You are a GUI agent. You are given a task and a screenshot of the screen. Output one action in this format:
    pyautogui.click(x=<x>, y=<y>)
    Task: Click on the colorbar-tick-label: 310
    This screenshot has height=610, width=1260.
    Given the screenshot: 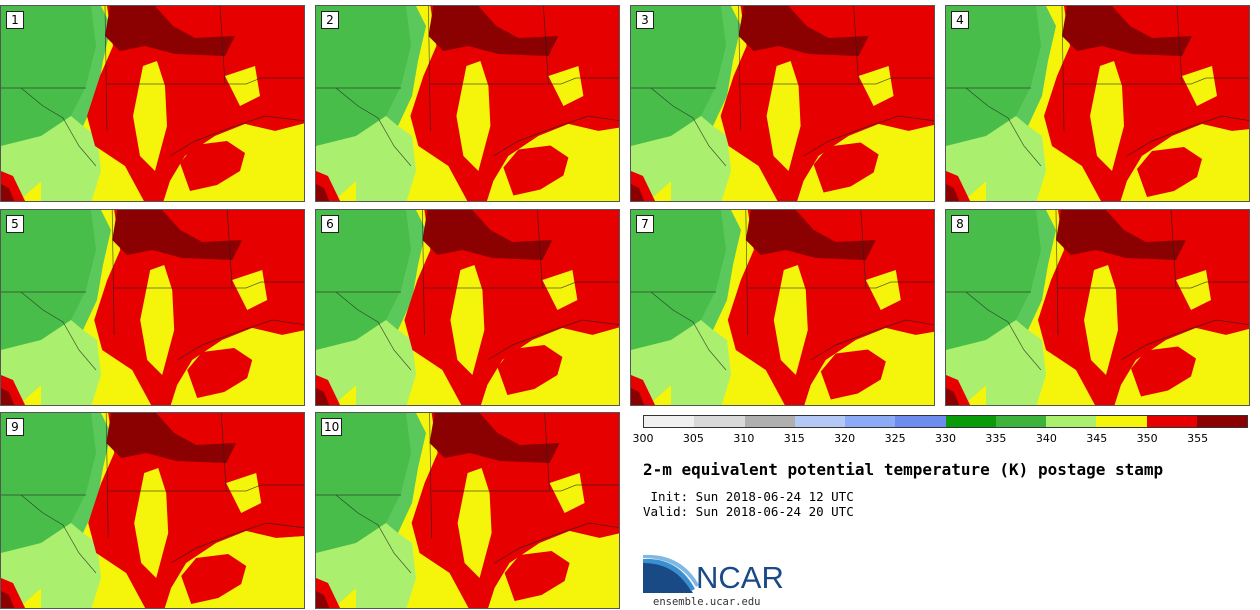 What is the action you would take?
    pyautogui.click(x=744, y=438)
    